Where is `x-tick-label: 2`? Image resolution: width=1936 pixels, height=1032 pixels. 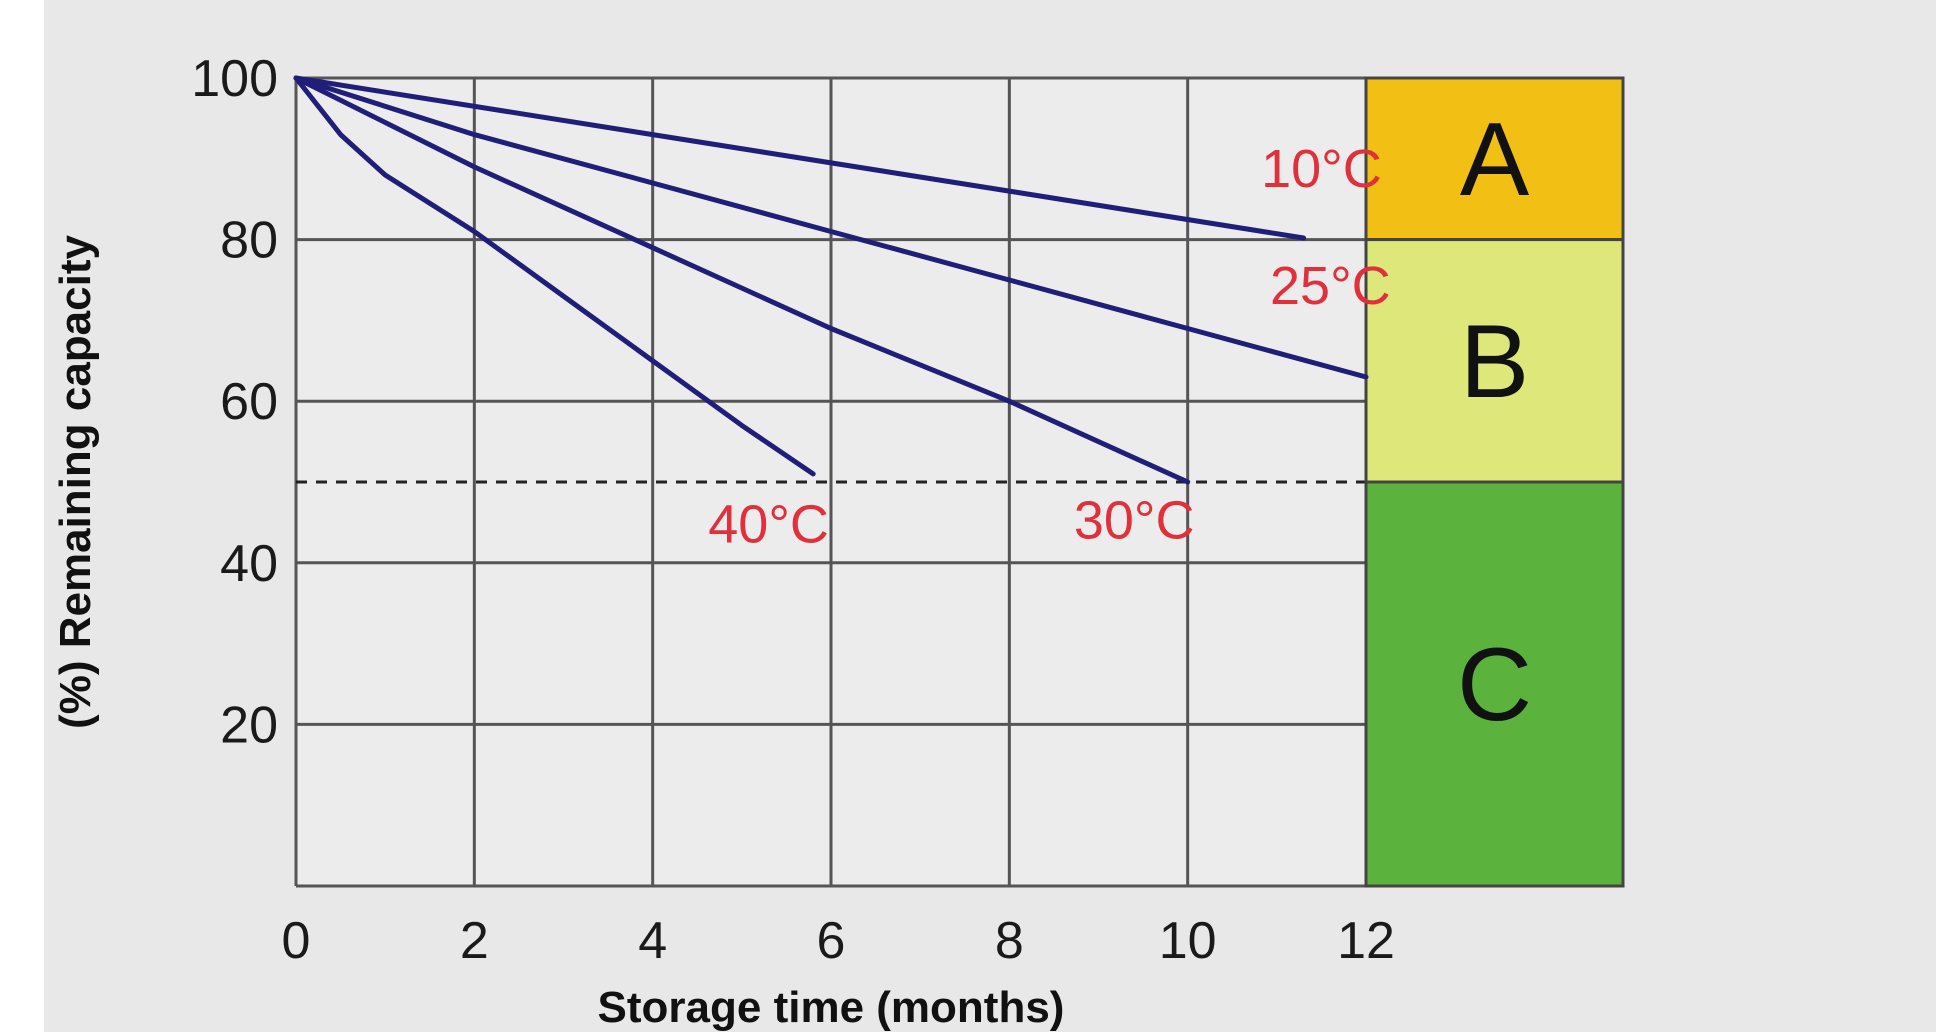 x-tick-label: 2 is located at coordinates (474, 941).